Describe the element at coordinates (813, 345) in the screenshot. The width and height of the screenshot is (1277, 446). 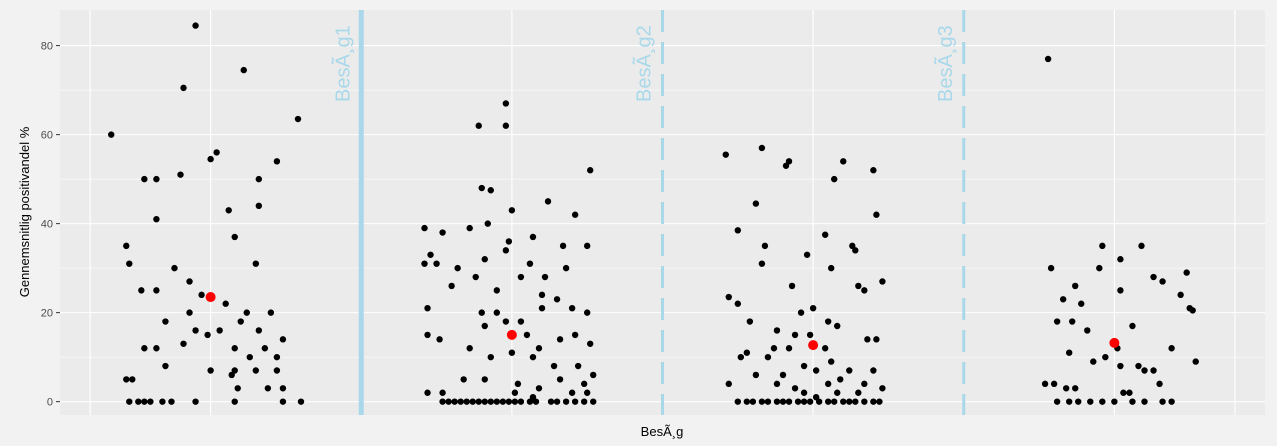
I see `mean-point` at that location.